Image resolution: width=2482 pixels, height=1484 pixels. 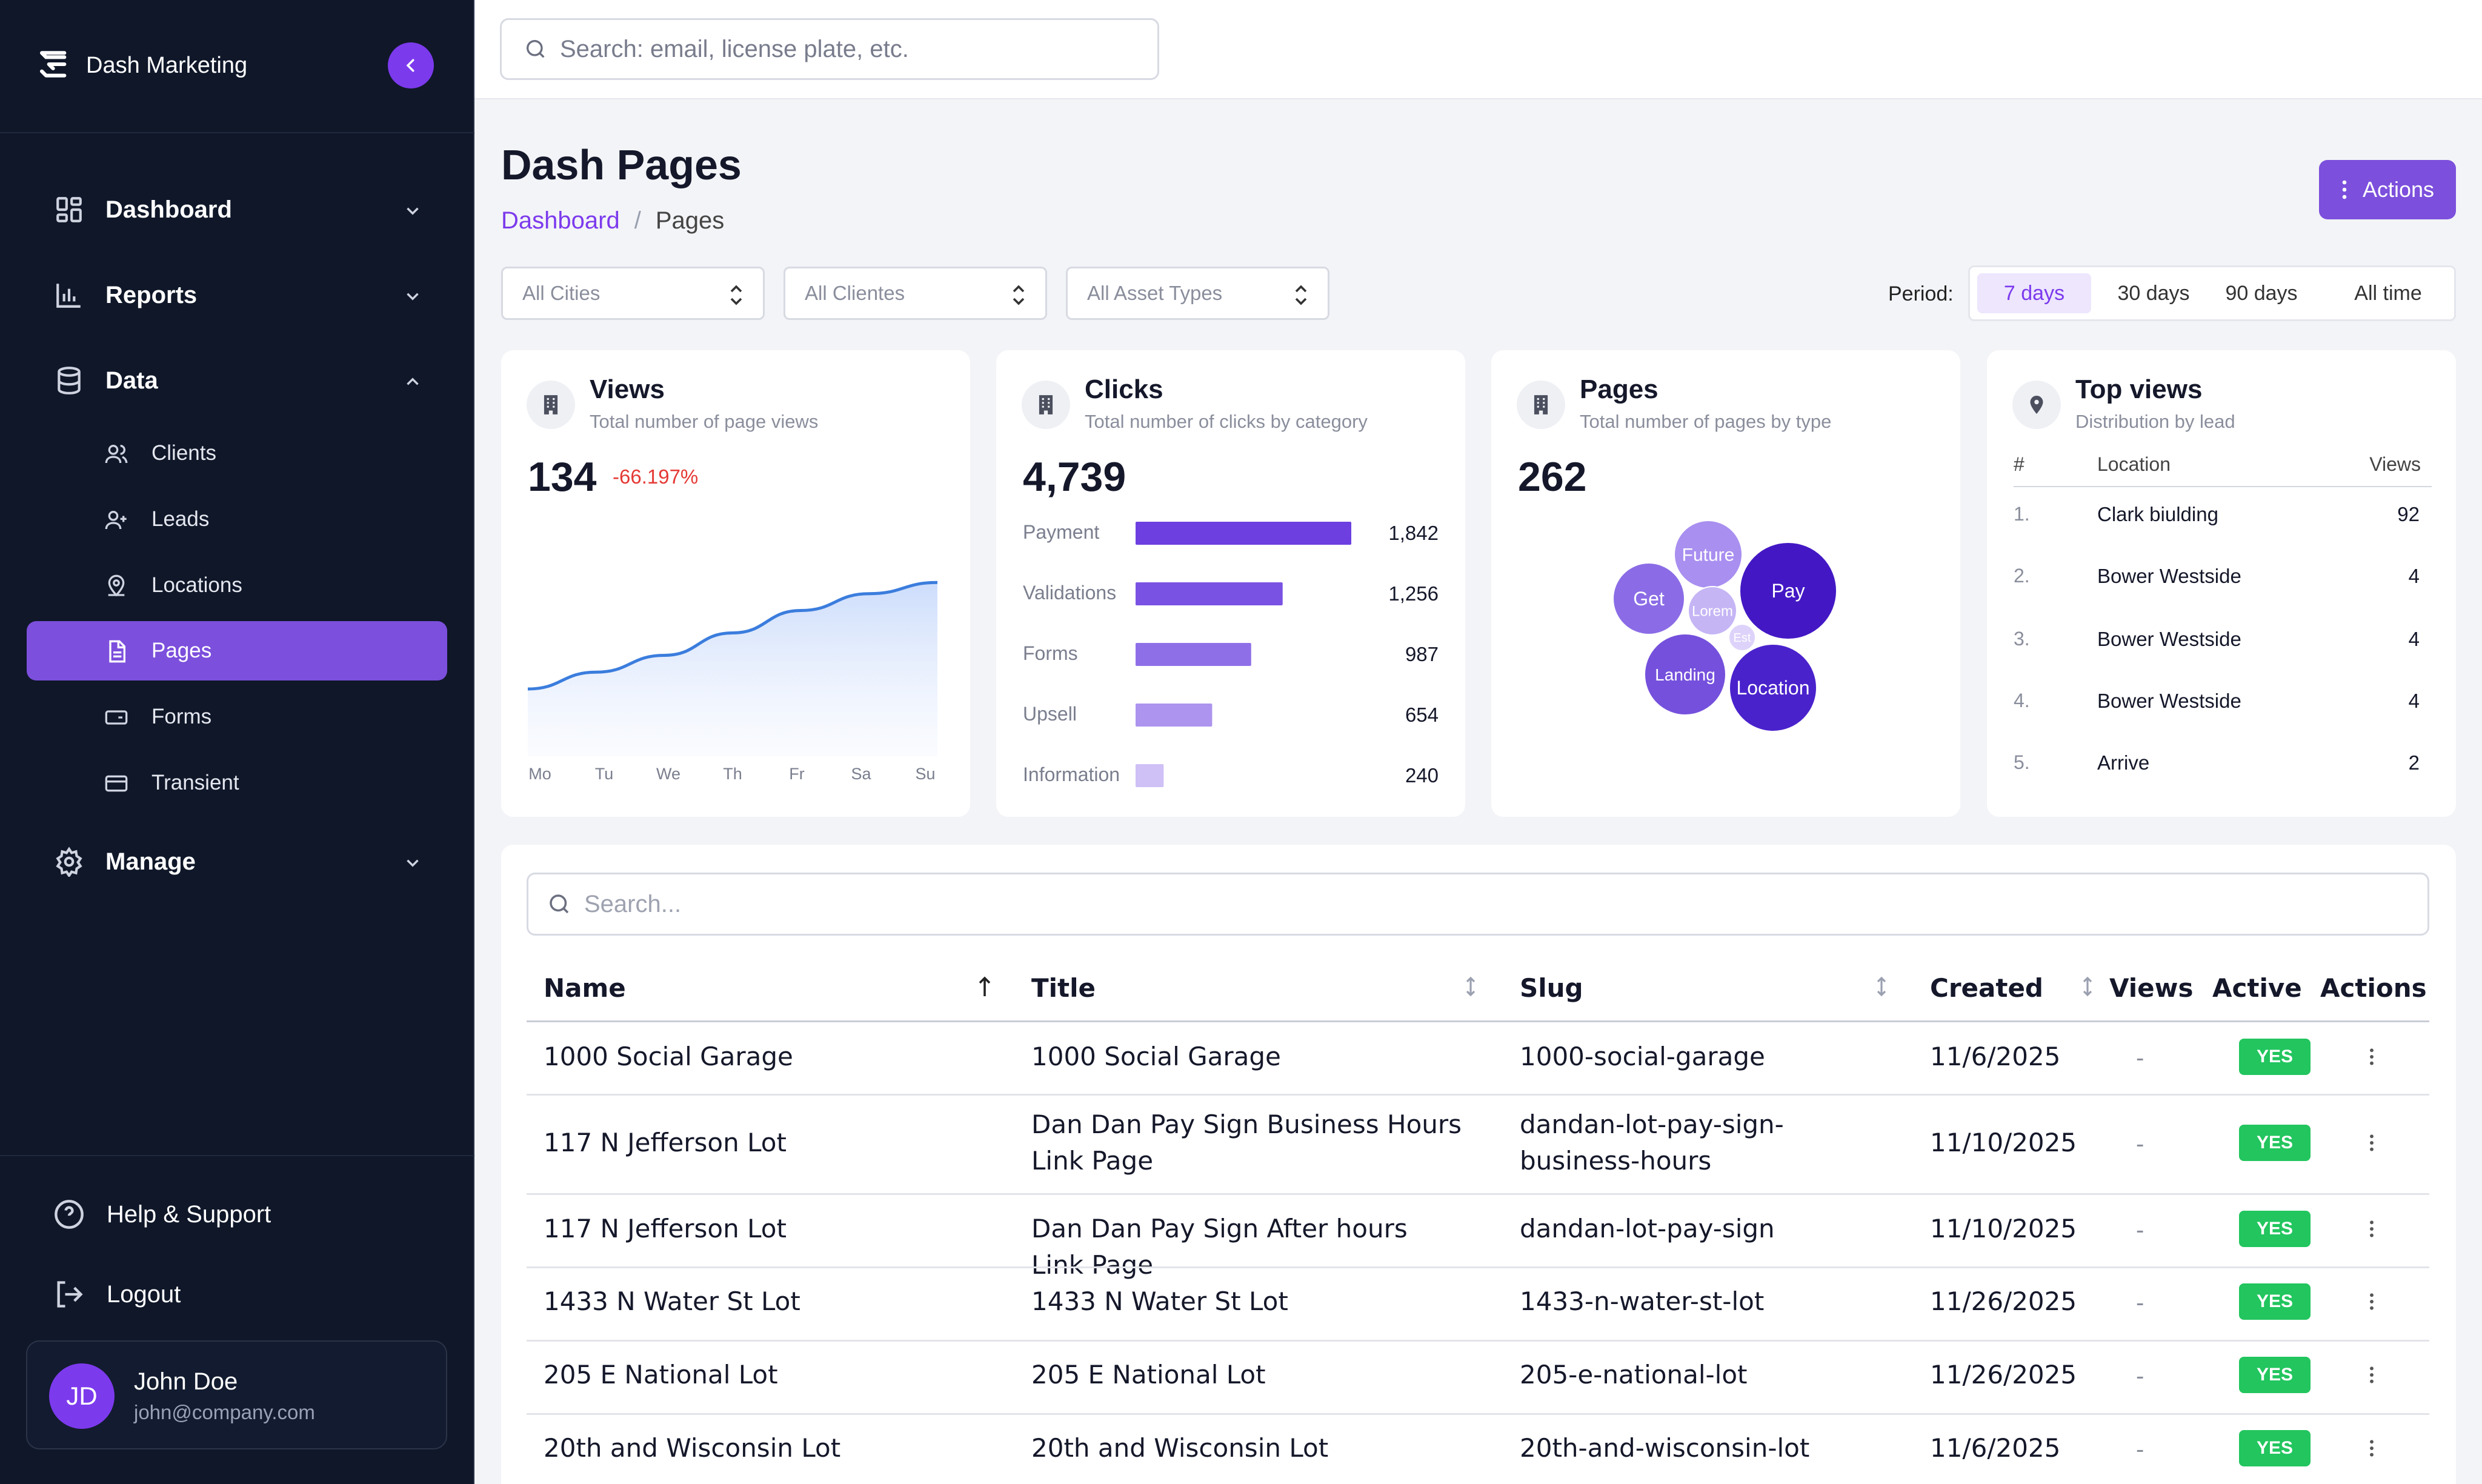 What do you see at coordinates (1986, 988) in the screenshot?
I see `column-header-created: Created` at bounding box center [1986, 988].